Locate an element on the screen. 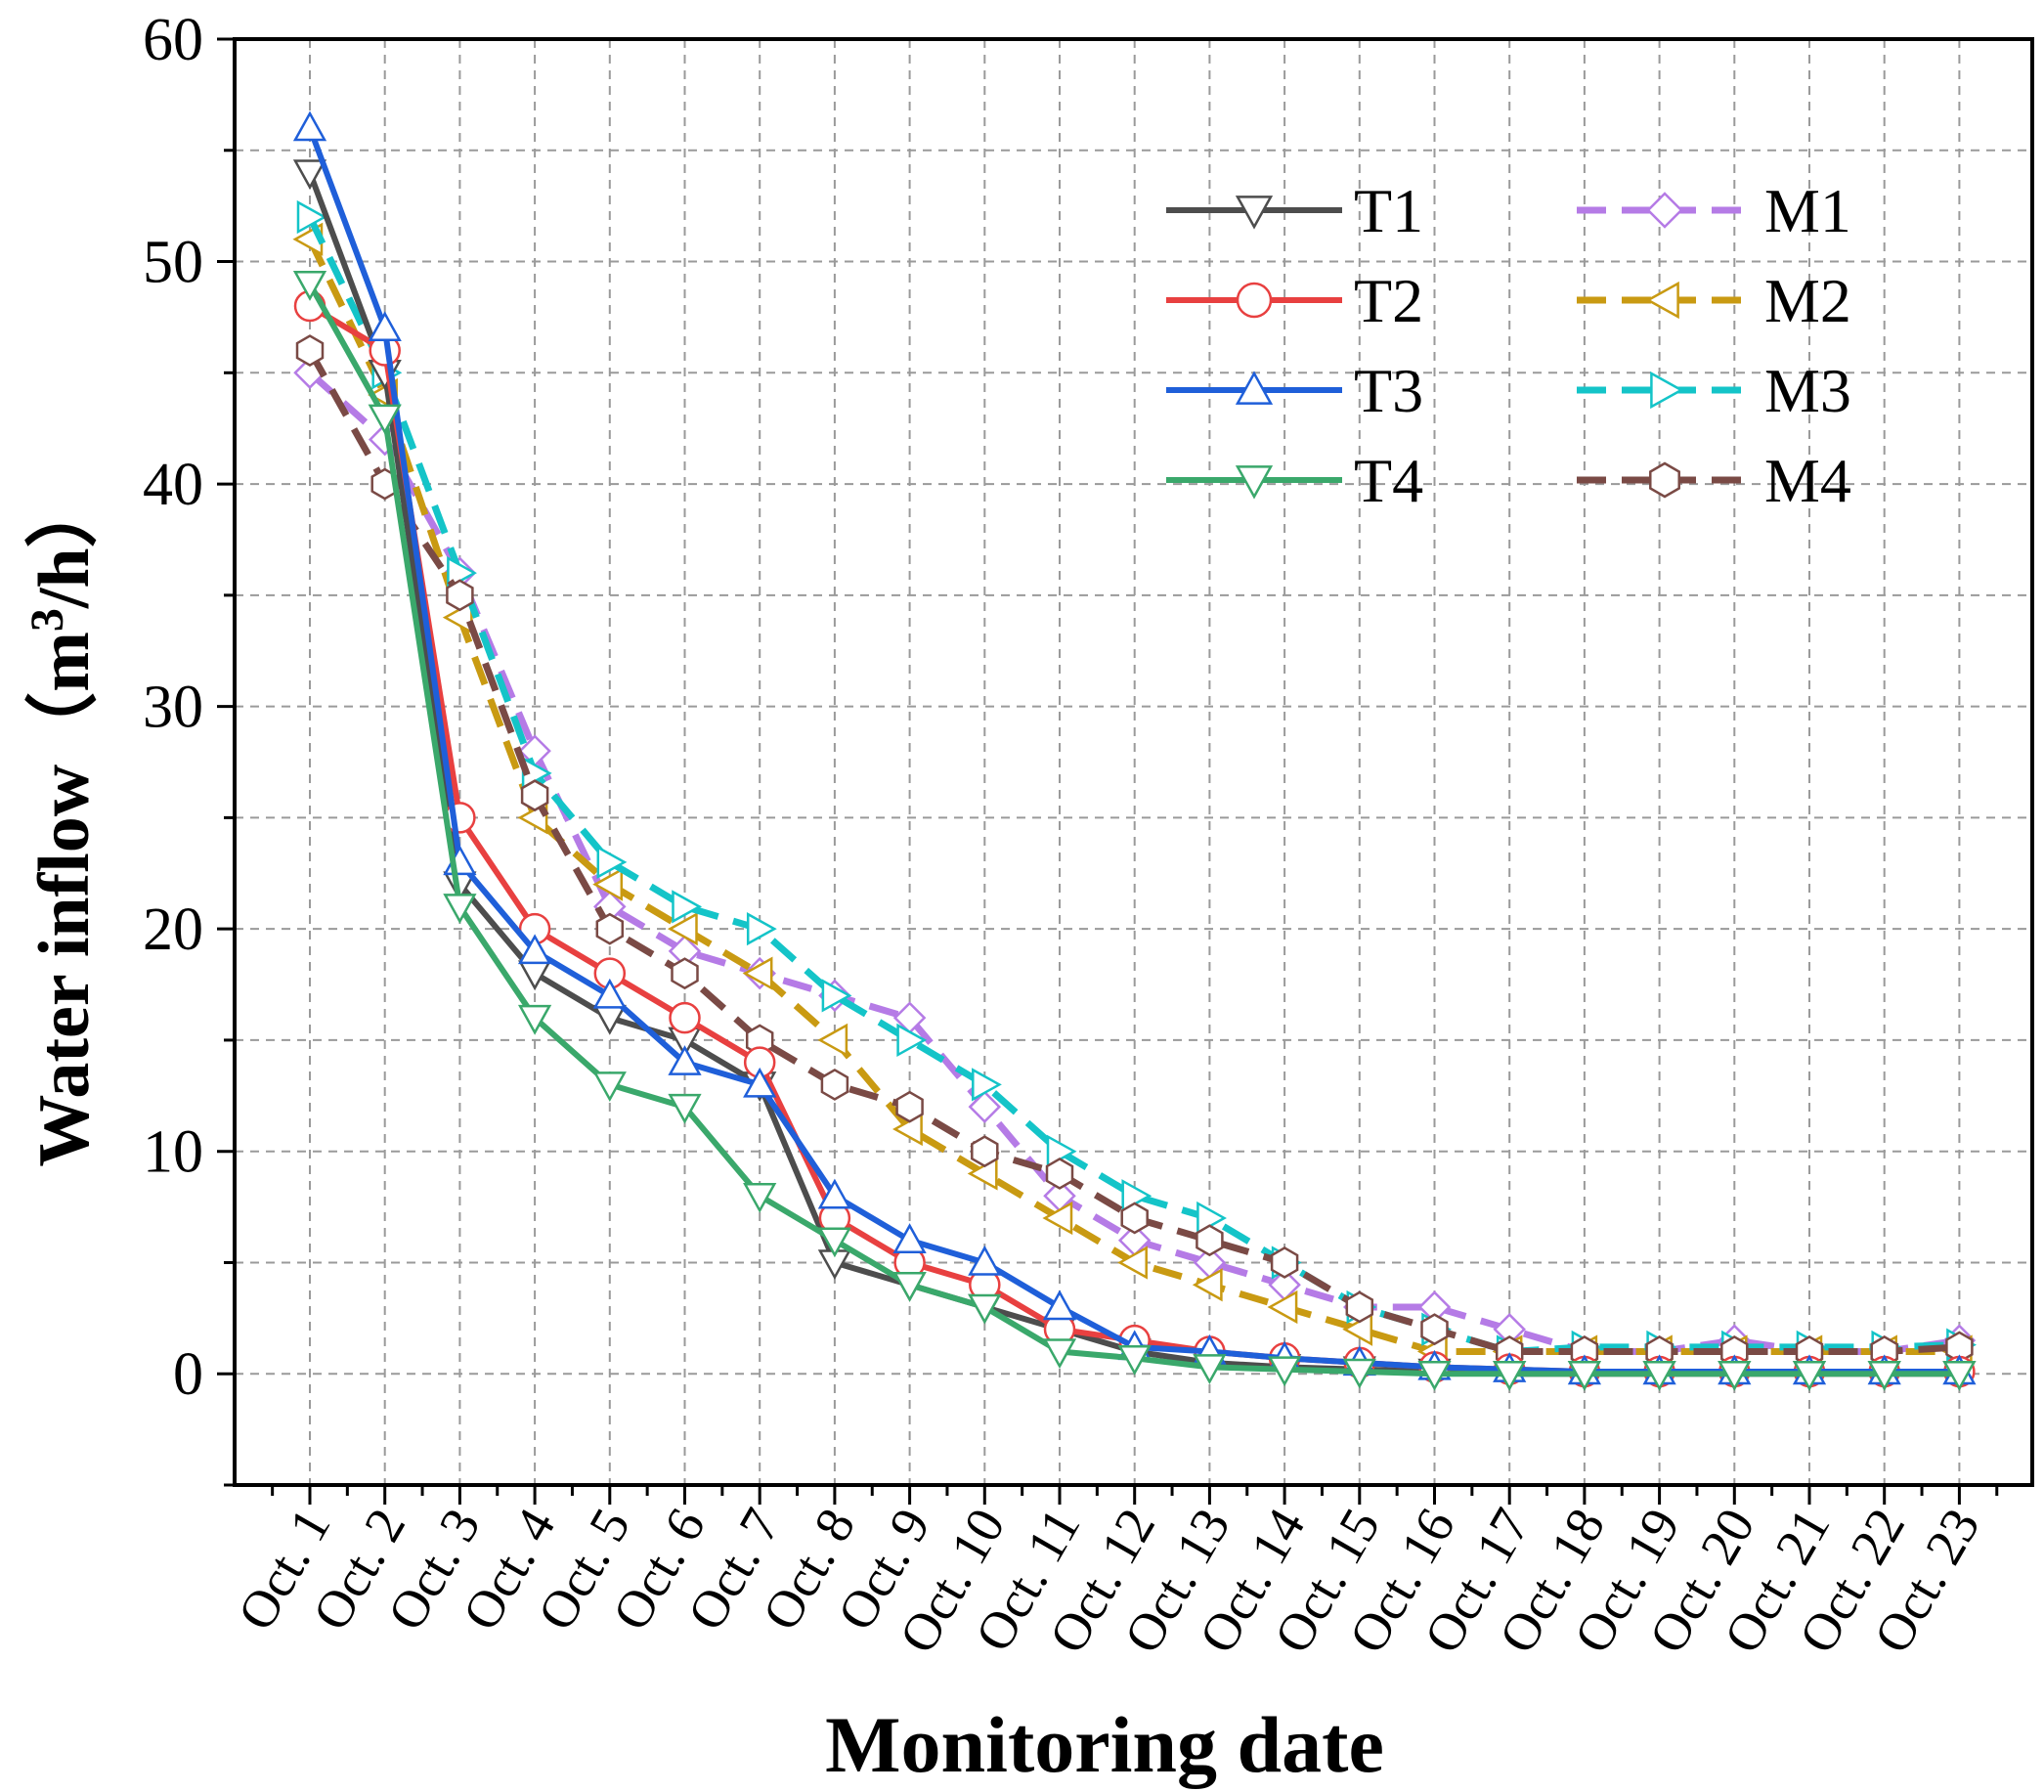 The width and height of the screenshot is (2044, 1792). legend-label: M4 is located at coordinates (1807, 480).